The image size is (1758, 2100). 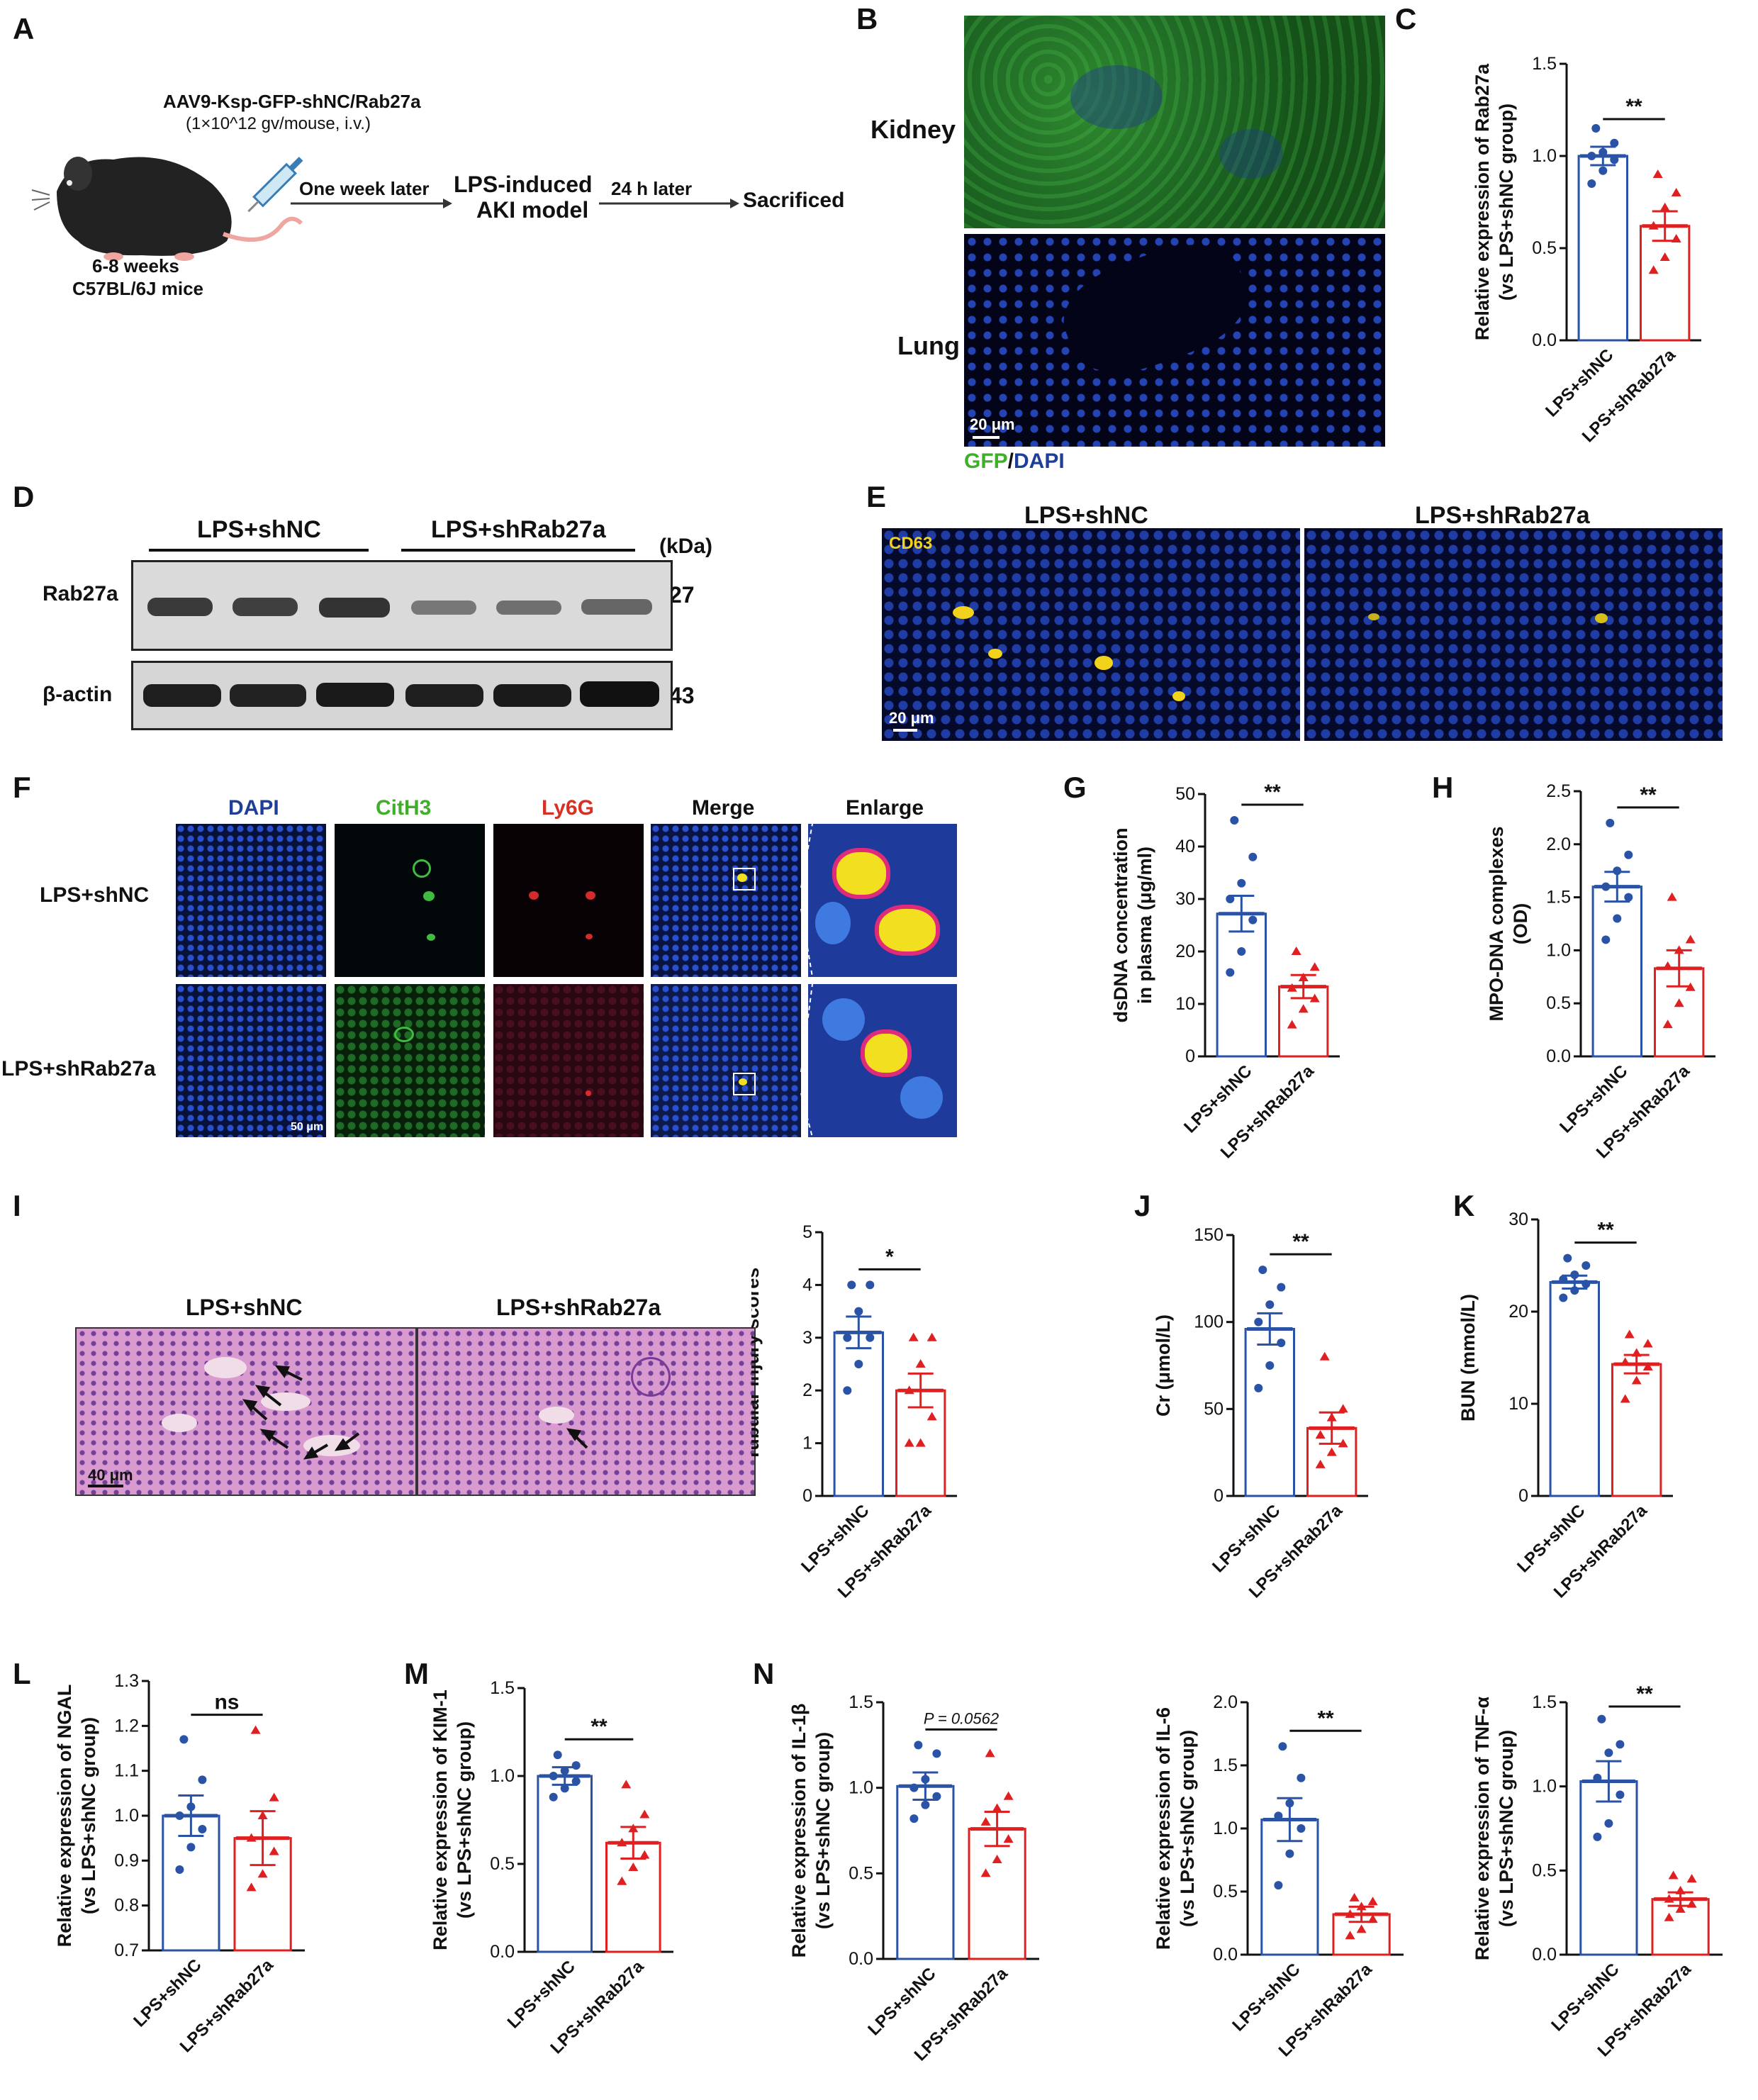 What do you see at coordinates (518, 529) in the screenshot?
I see `panel-d-group2: LPS+shRab27a` at bounding box center [518, 529].